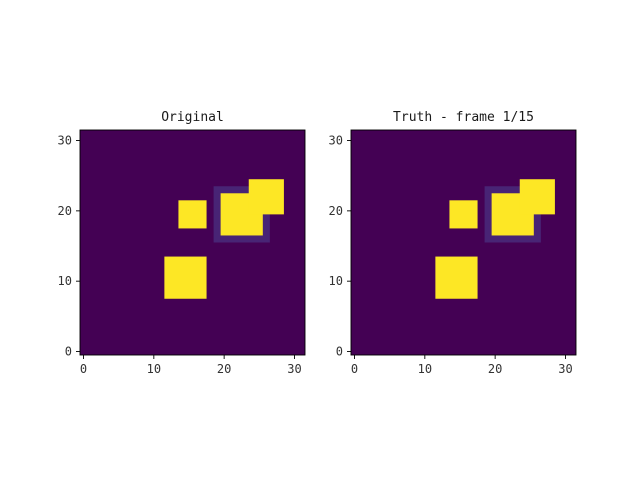  Describe the element at coordinates (192, 117) in the screenshot. I see `panel-title-original: Original` at that location.